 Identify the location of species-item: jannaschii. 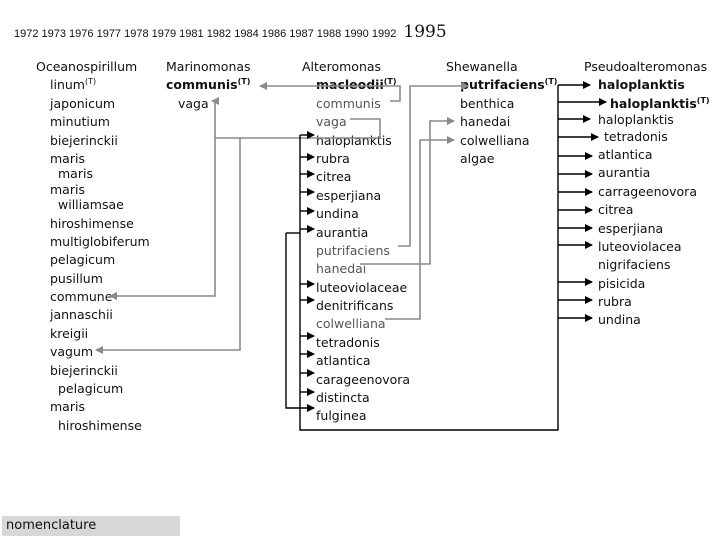
(81, 315).